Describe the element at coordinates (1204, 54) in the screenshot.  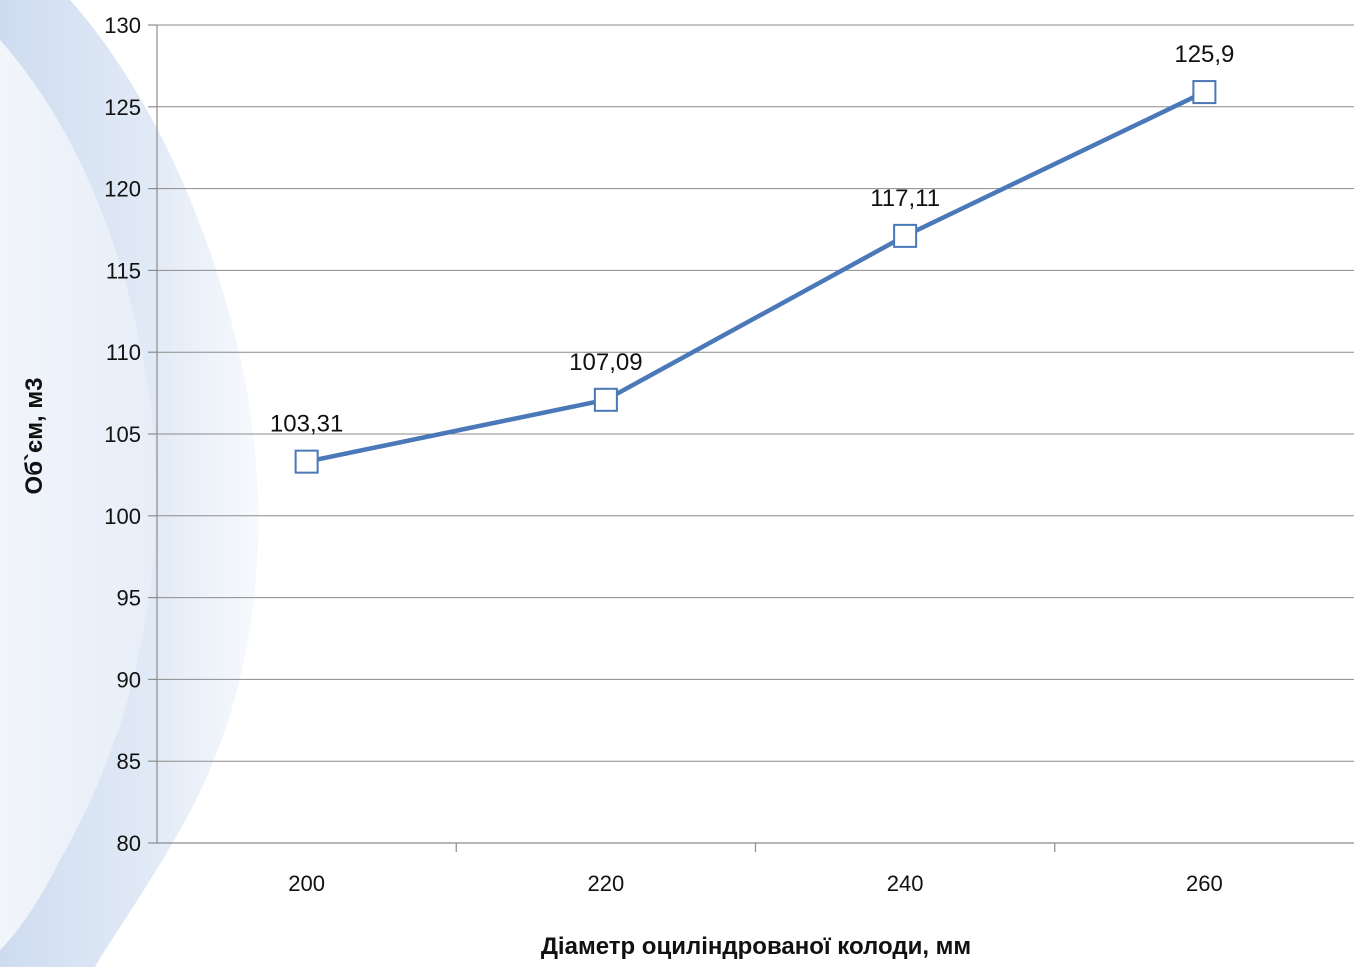
I see `data-label: 125,9` at that location.